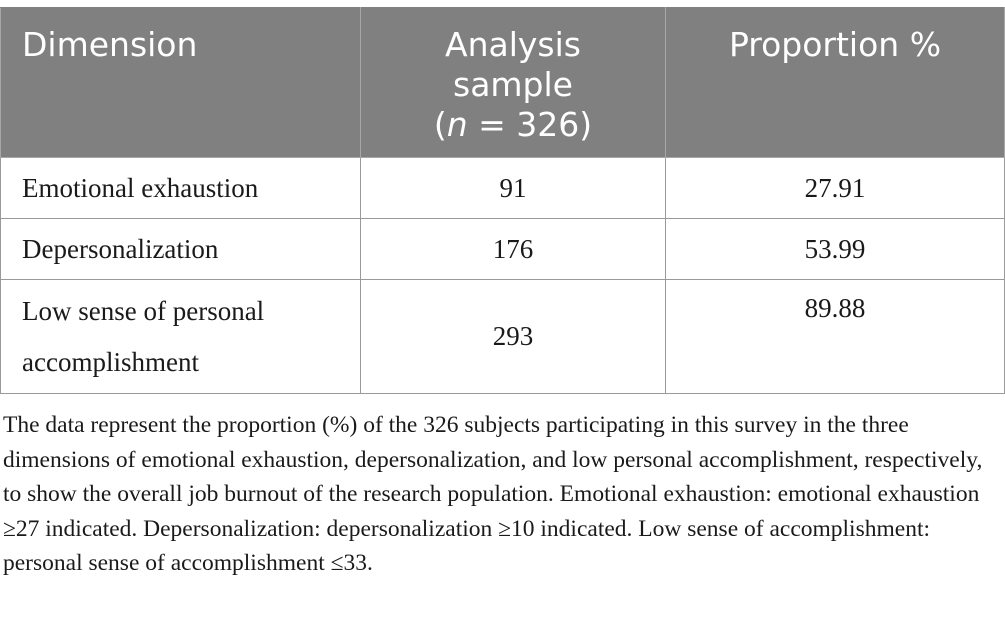 This screenshot has height=641, width=1005. Describe the element at coordinates (457, 124) in the screenshot. I see `header-analysis-n: n` at that location.